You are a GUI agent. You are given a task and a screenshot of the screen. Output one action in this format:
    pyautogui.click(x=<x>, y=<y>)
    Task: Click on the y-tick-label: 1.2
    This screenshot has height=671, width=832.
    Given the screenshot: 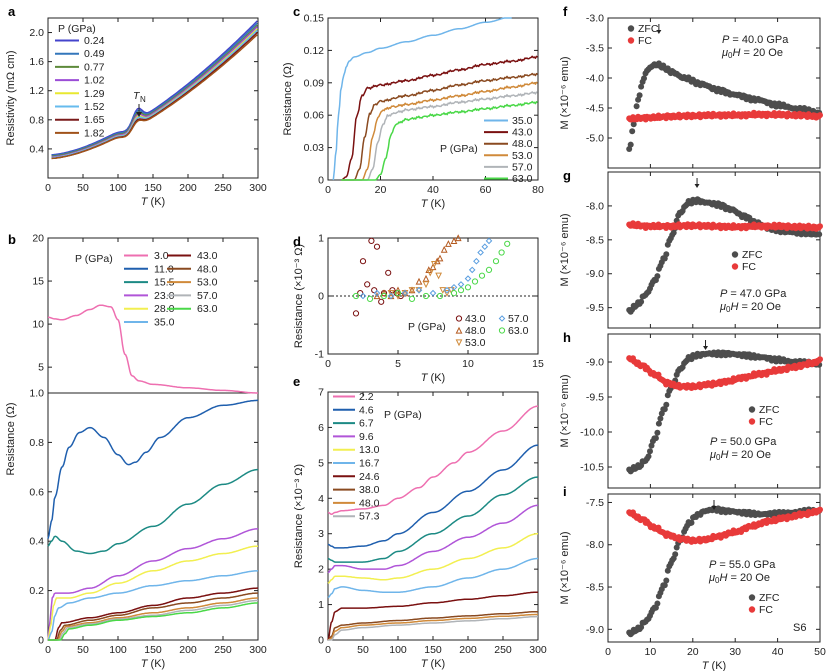 What is the action you would take?
    pyautogui.click(x=36, y=91)
    